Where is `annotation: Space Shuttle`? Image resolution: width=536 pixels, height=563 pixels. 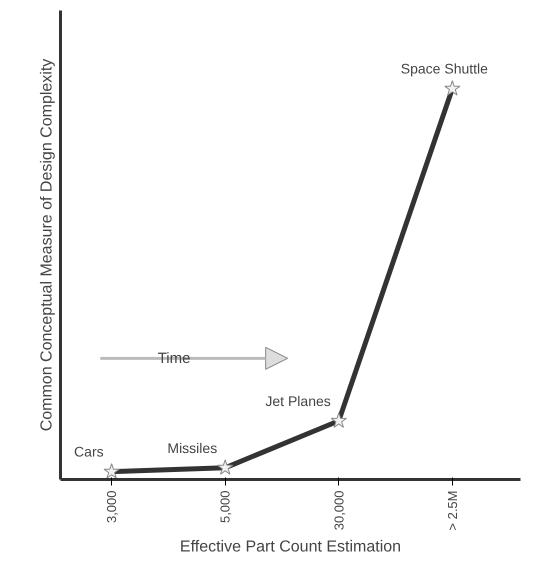 annotation: Space Shuttle is located at coordinates (444, 68).